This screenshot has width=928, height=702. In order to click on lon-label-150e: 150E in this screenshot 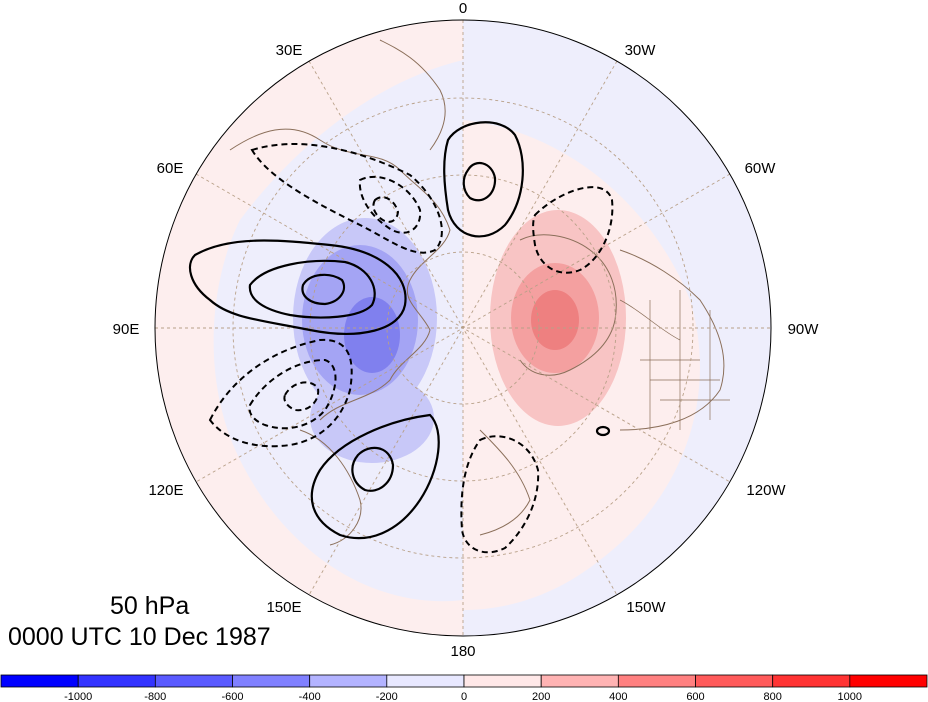, I will do `click(283, 607)`.